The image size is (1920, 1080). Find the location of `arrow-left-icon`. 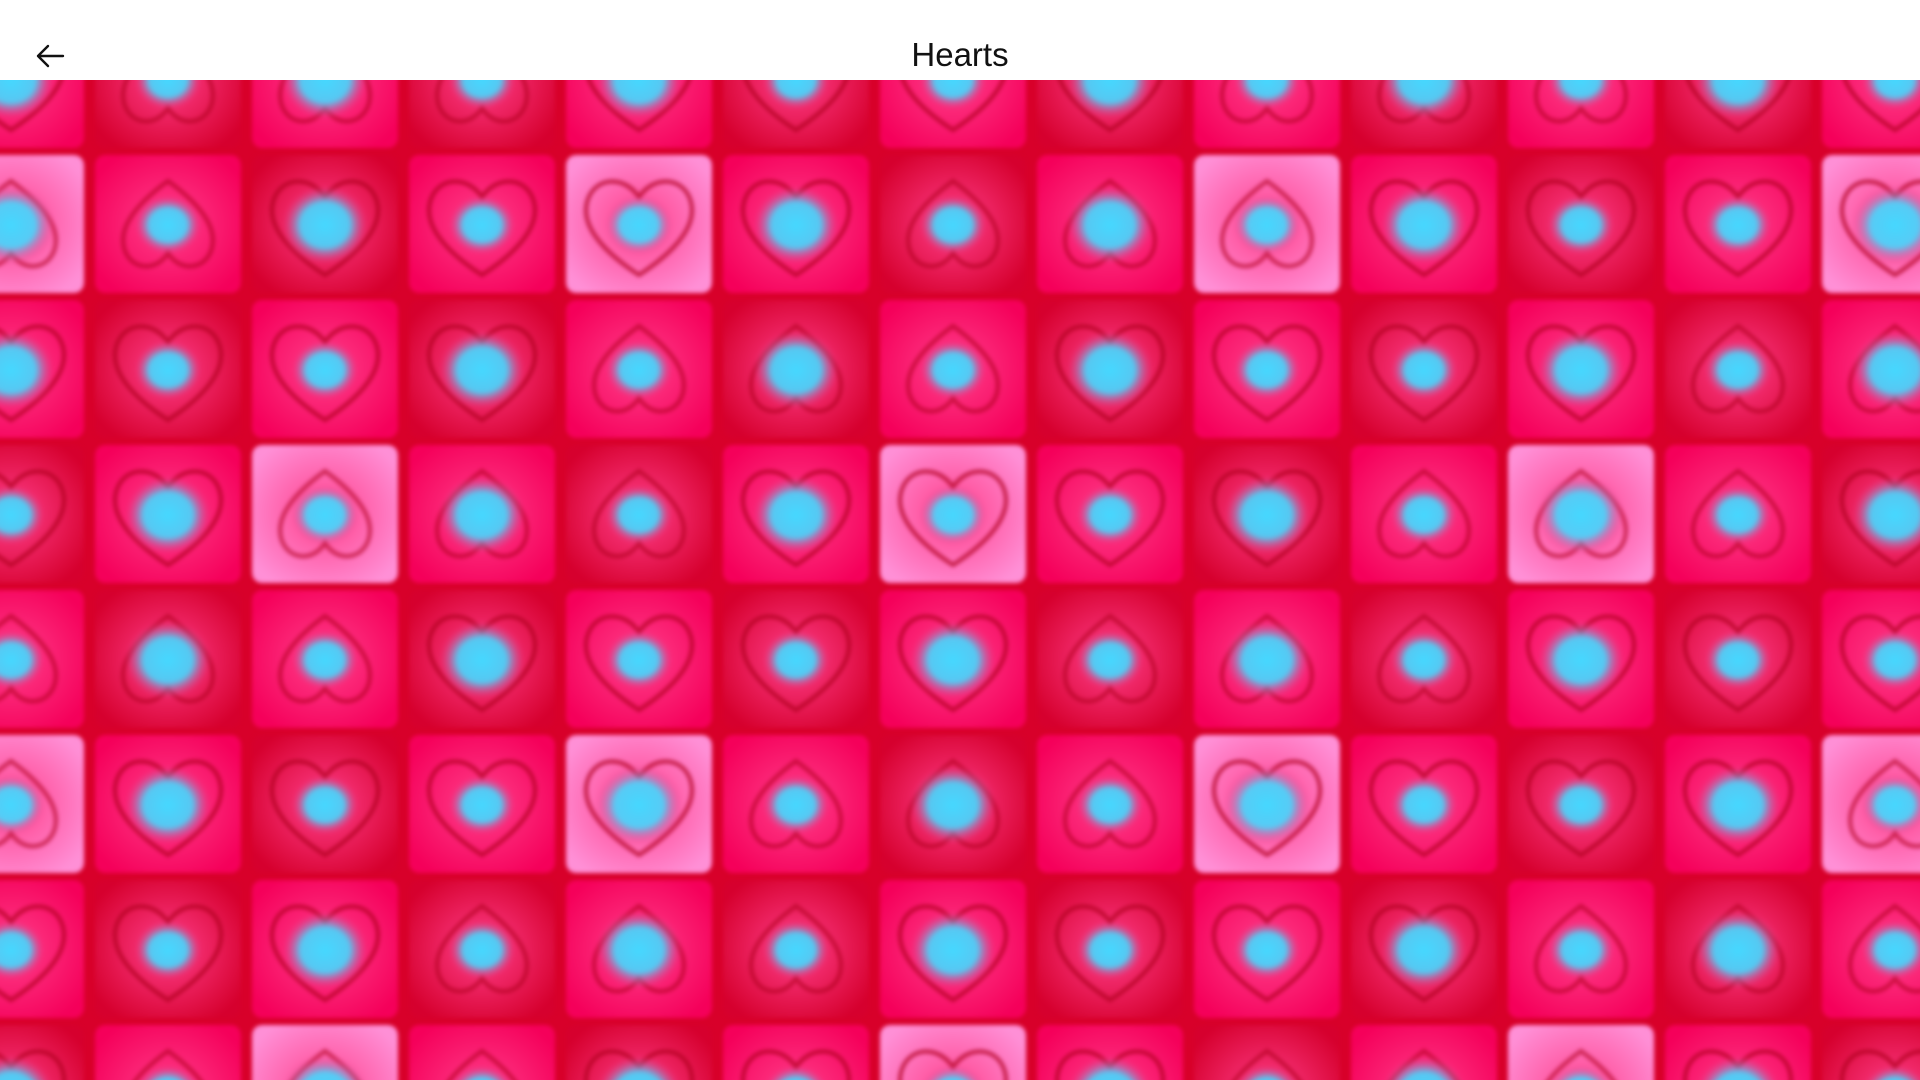

arrow-left-icon is located at coordinates (50, 56).